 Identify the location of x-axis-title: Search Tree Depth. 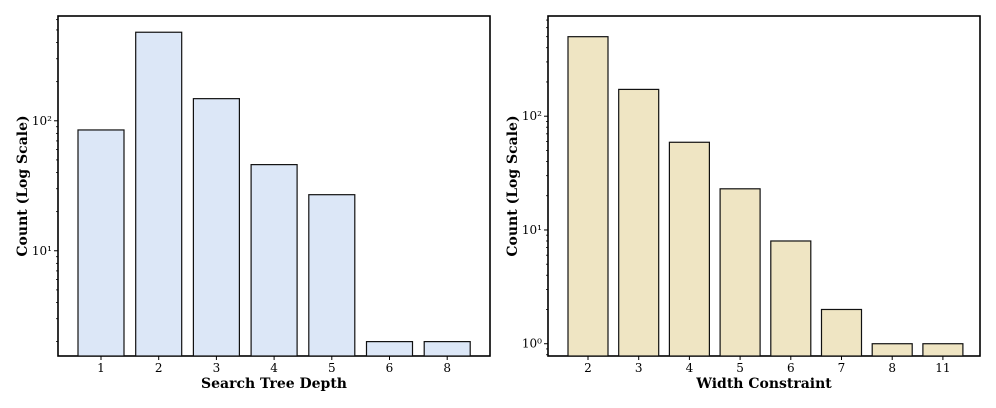
(274, 384).